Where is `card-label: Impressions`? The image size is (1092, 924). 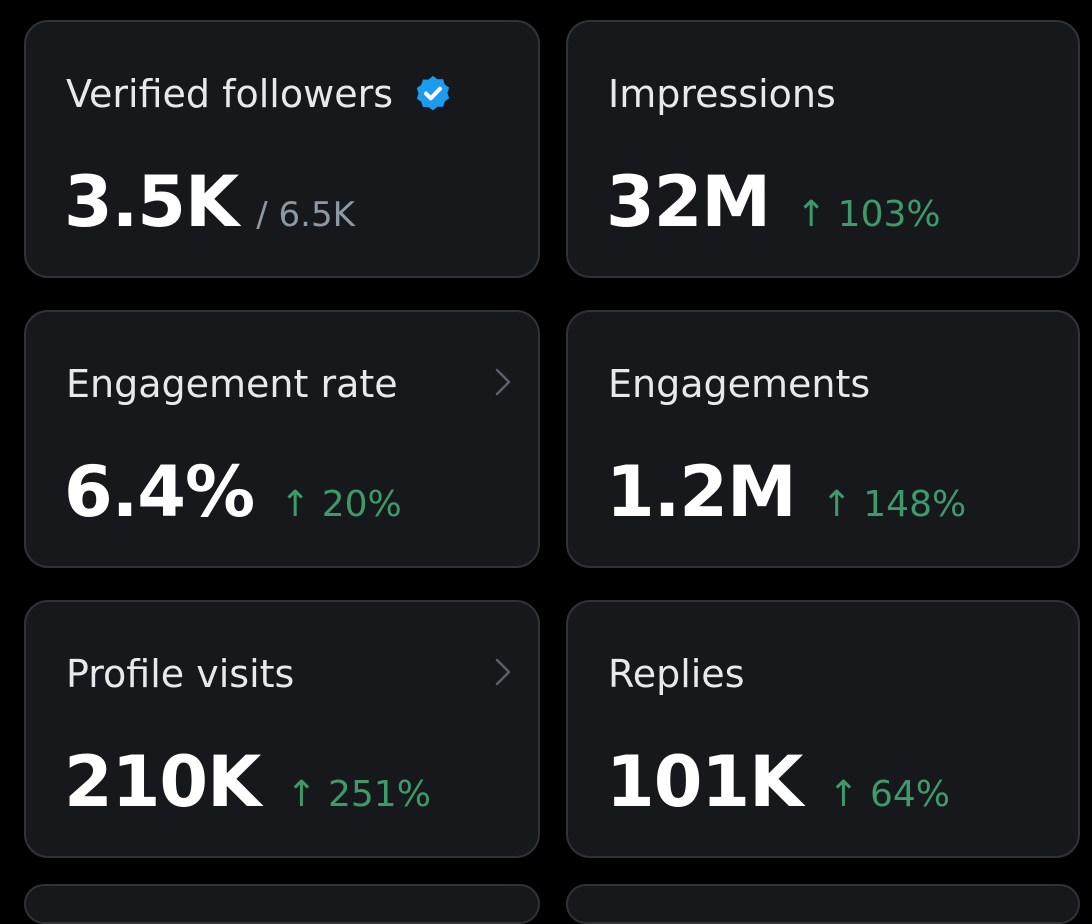 card-label: Impressions is located at coordinates (722, 94).